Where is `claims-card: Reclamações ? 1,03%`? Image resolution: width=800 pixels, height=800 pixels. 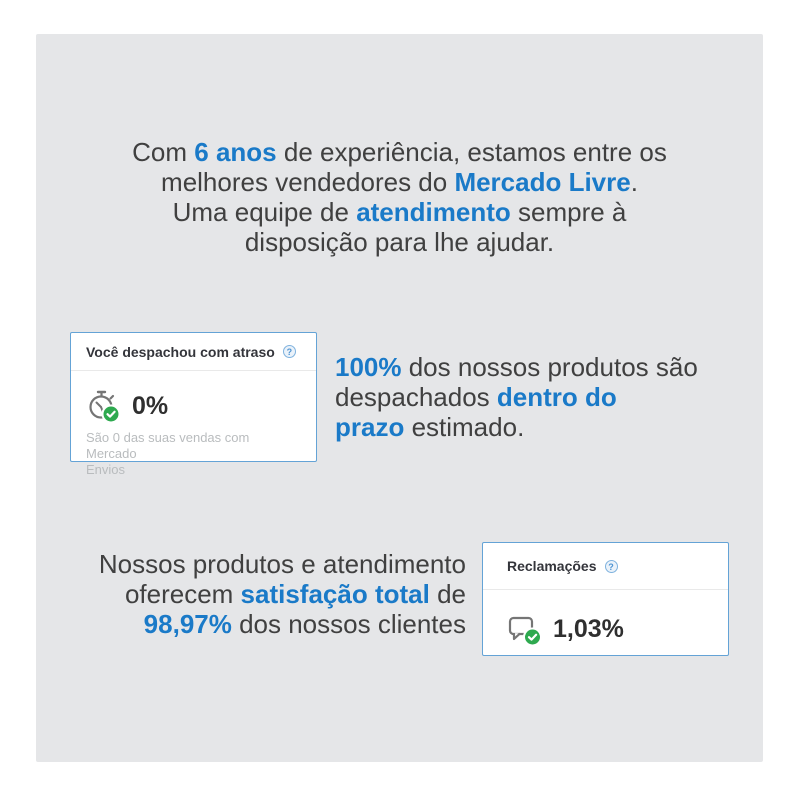 claims-card: Reclamações ? 1,03% is located at coordinates (605, 599).